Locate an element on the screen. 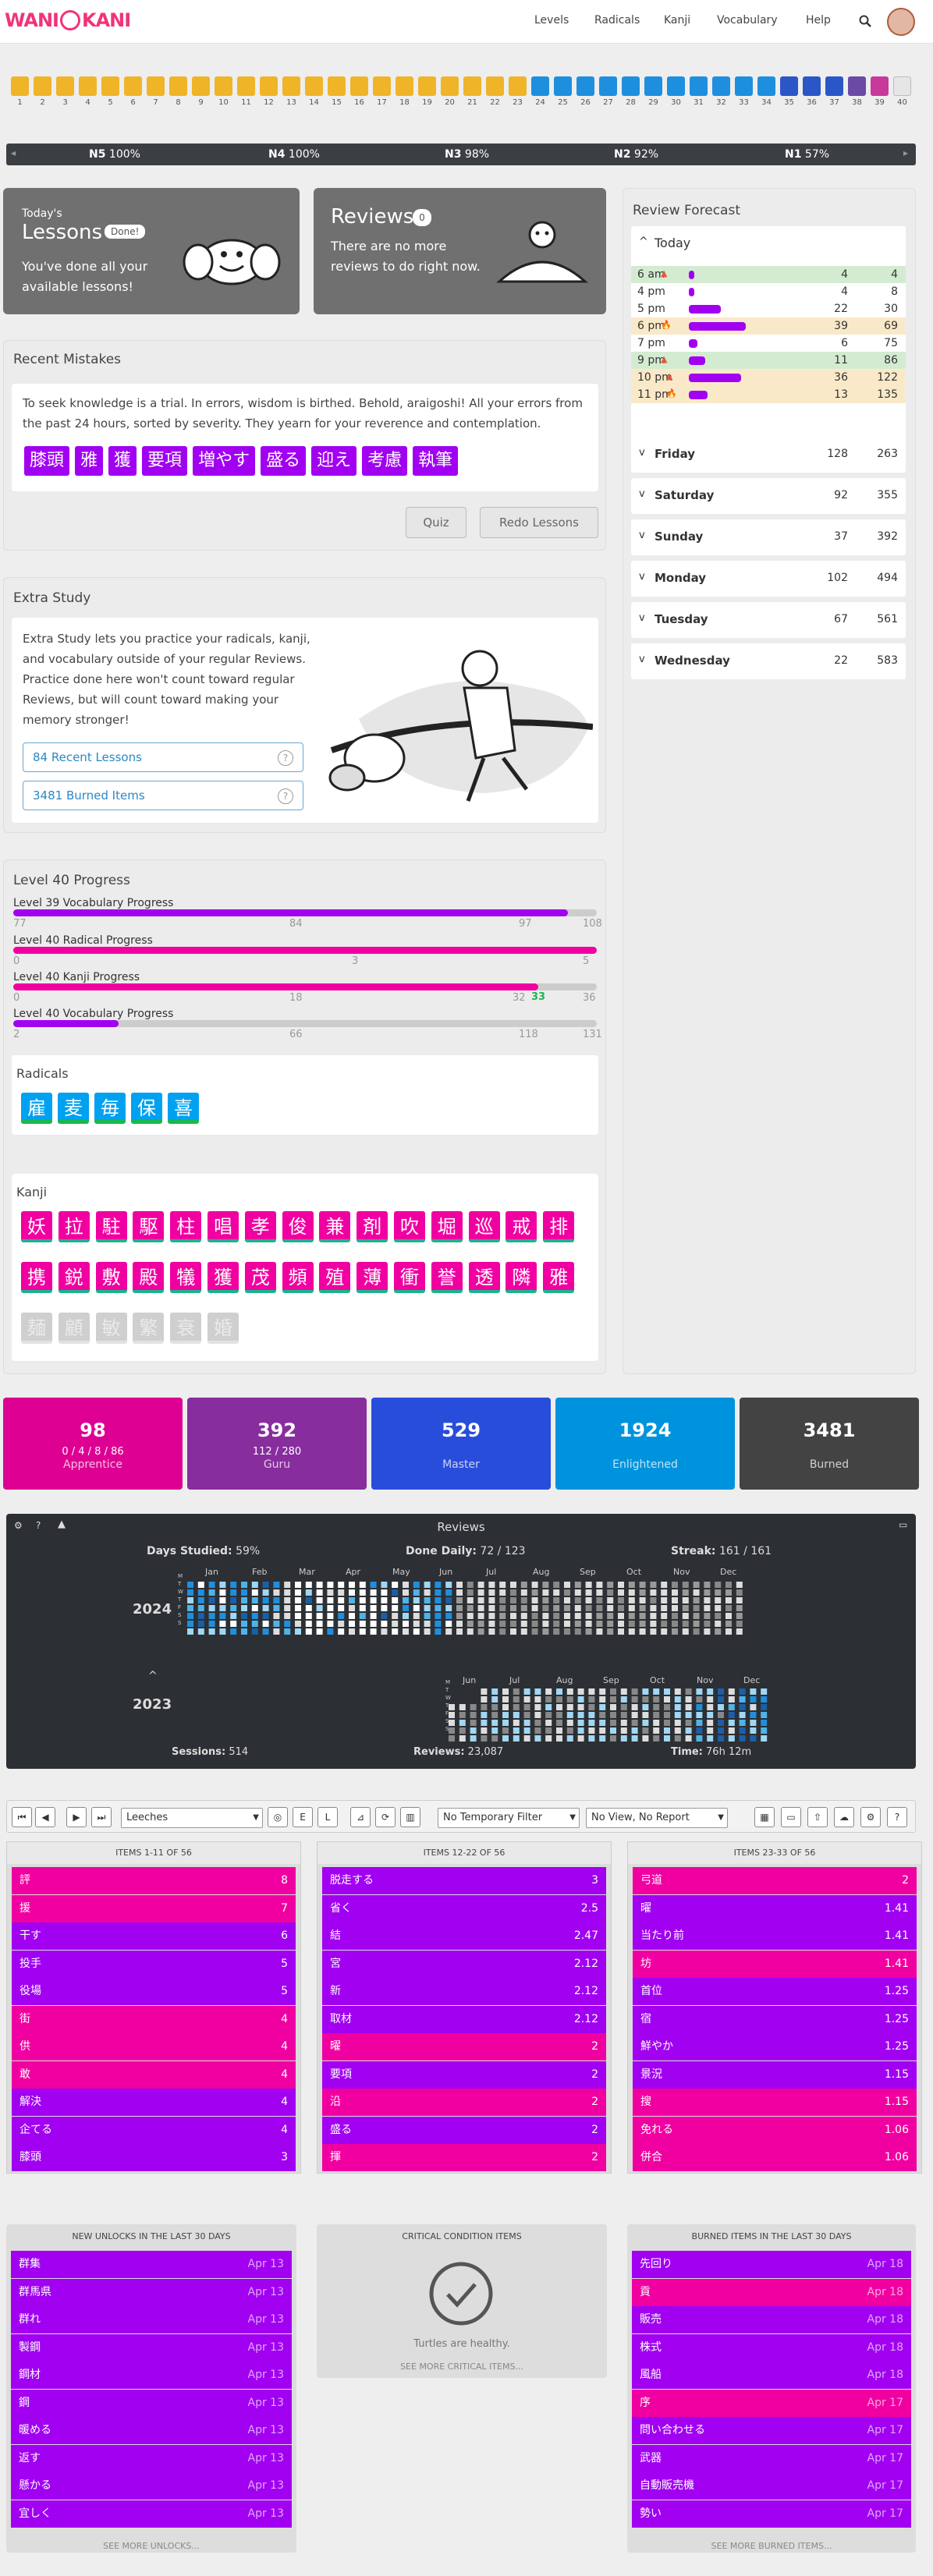  kanji-item: 茂 is located at coordinates (260, 1277).